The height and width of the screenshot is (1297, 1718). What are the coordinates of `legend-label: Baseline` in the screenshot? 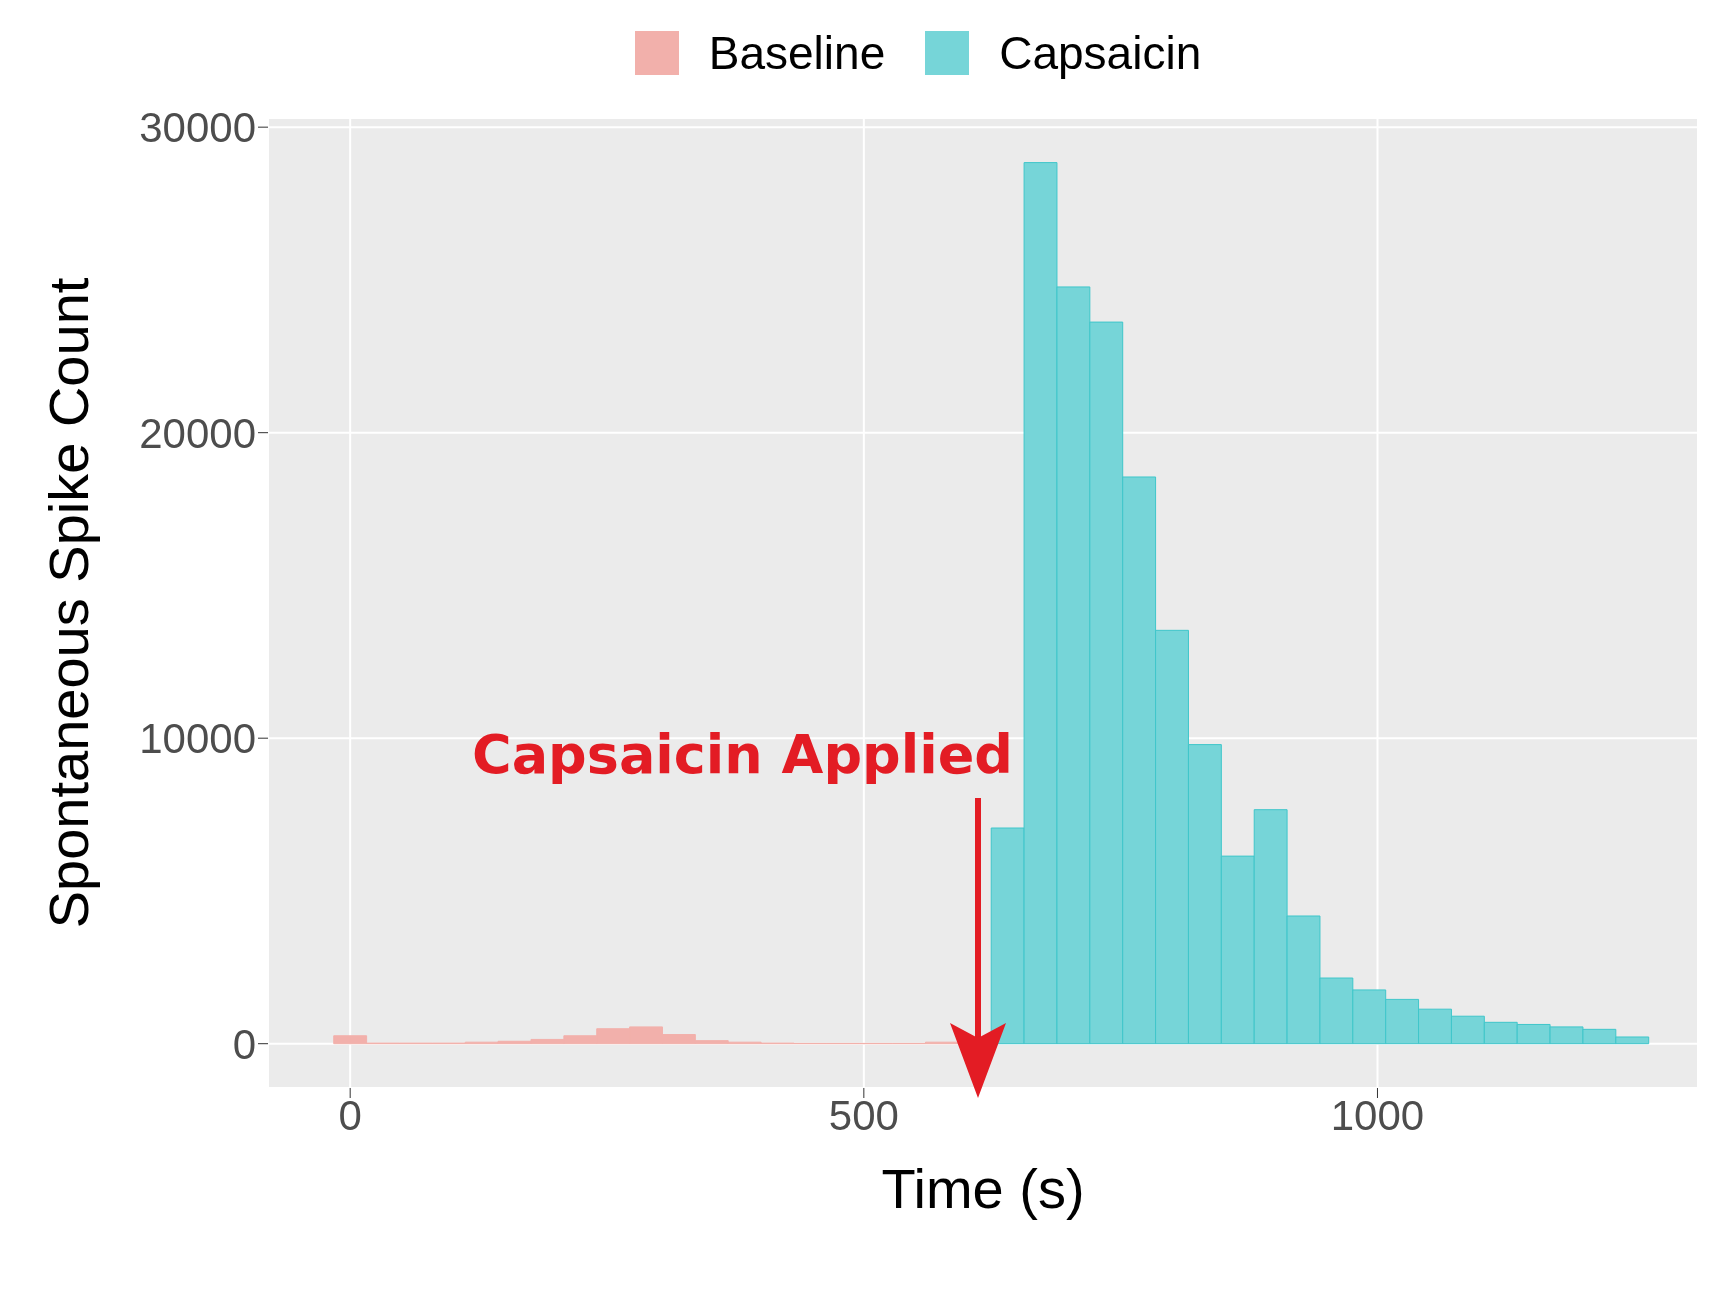 It's located at (797, 53).